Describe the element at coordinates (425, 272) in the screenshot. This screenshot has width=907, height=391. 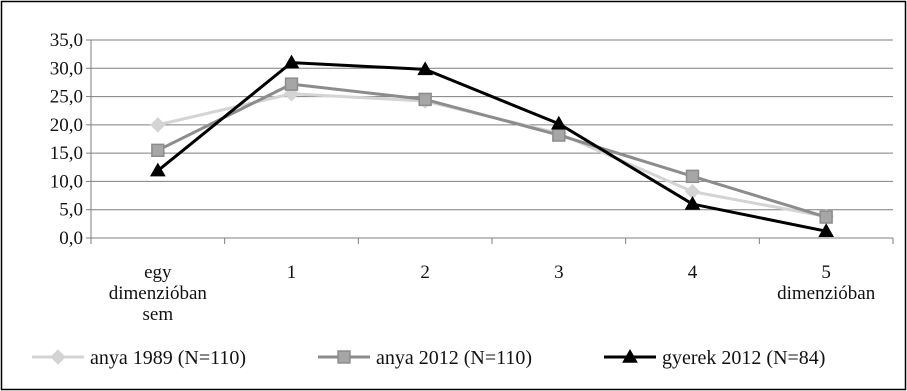
I see `x-tick-label: 2` at that location.